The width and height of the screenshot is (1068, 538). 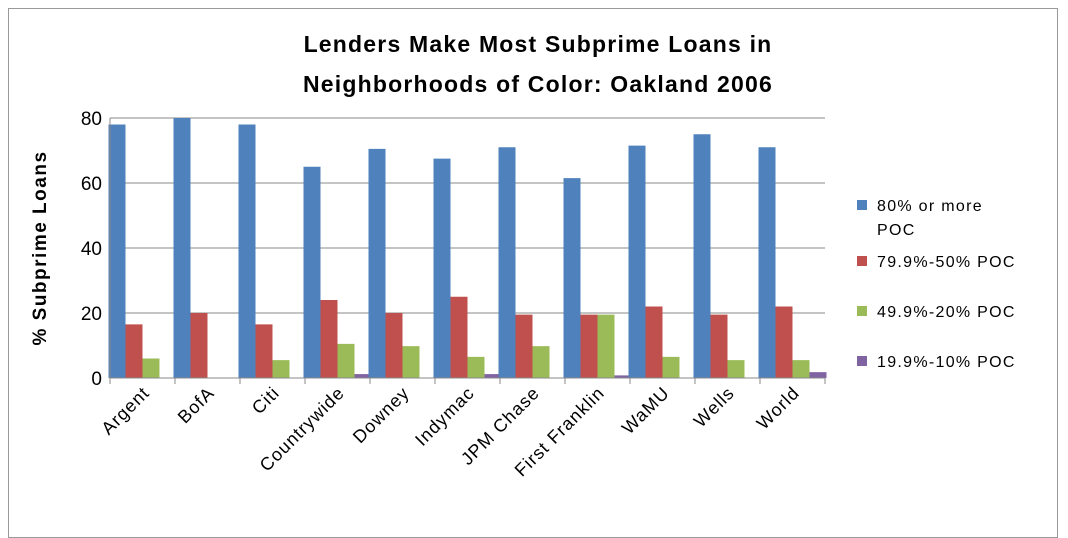 What do you see at coordinates (930, 206) in the screenshot?
I see `legend-label: 80% or more` at bounding box center [930, 206].